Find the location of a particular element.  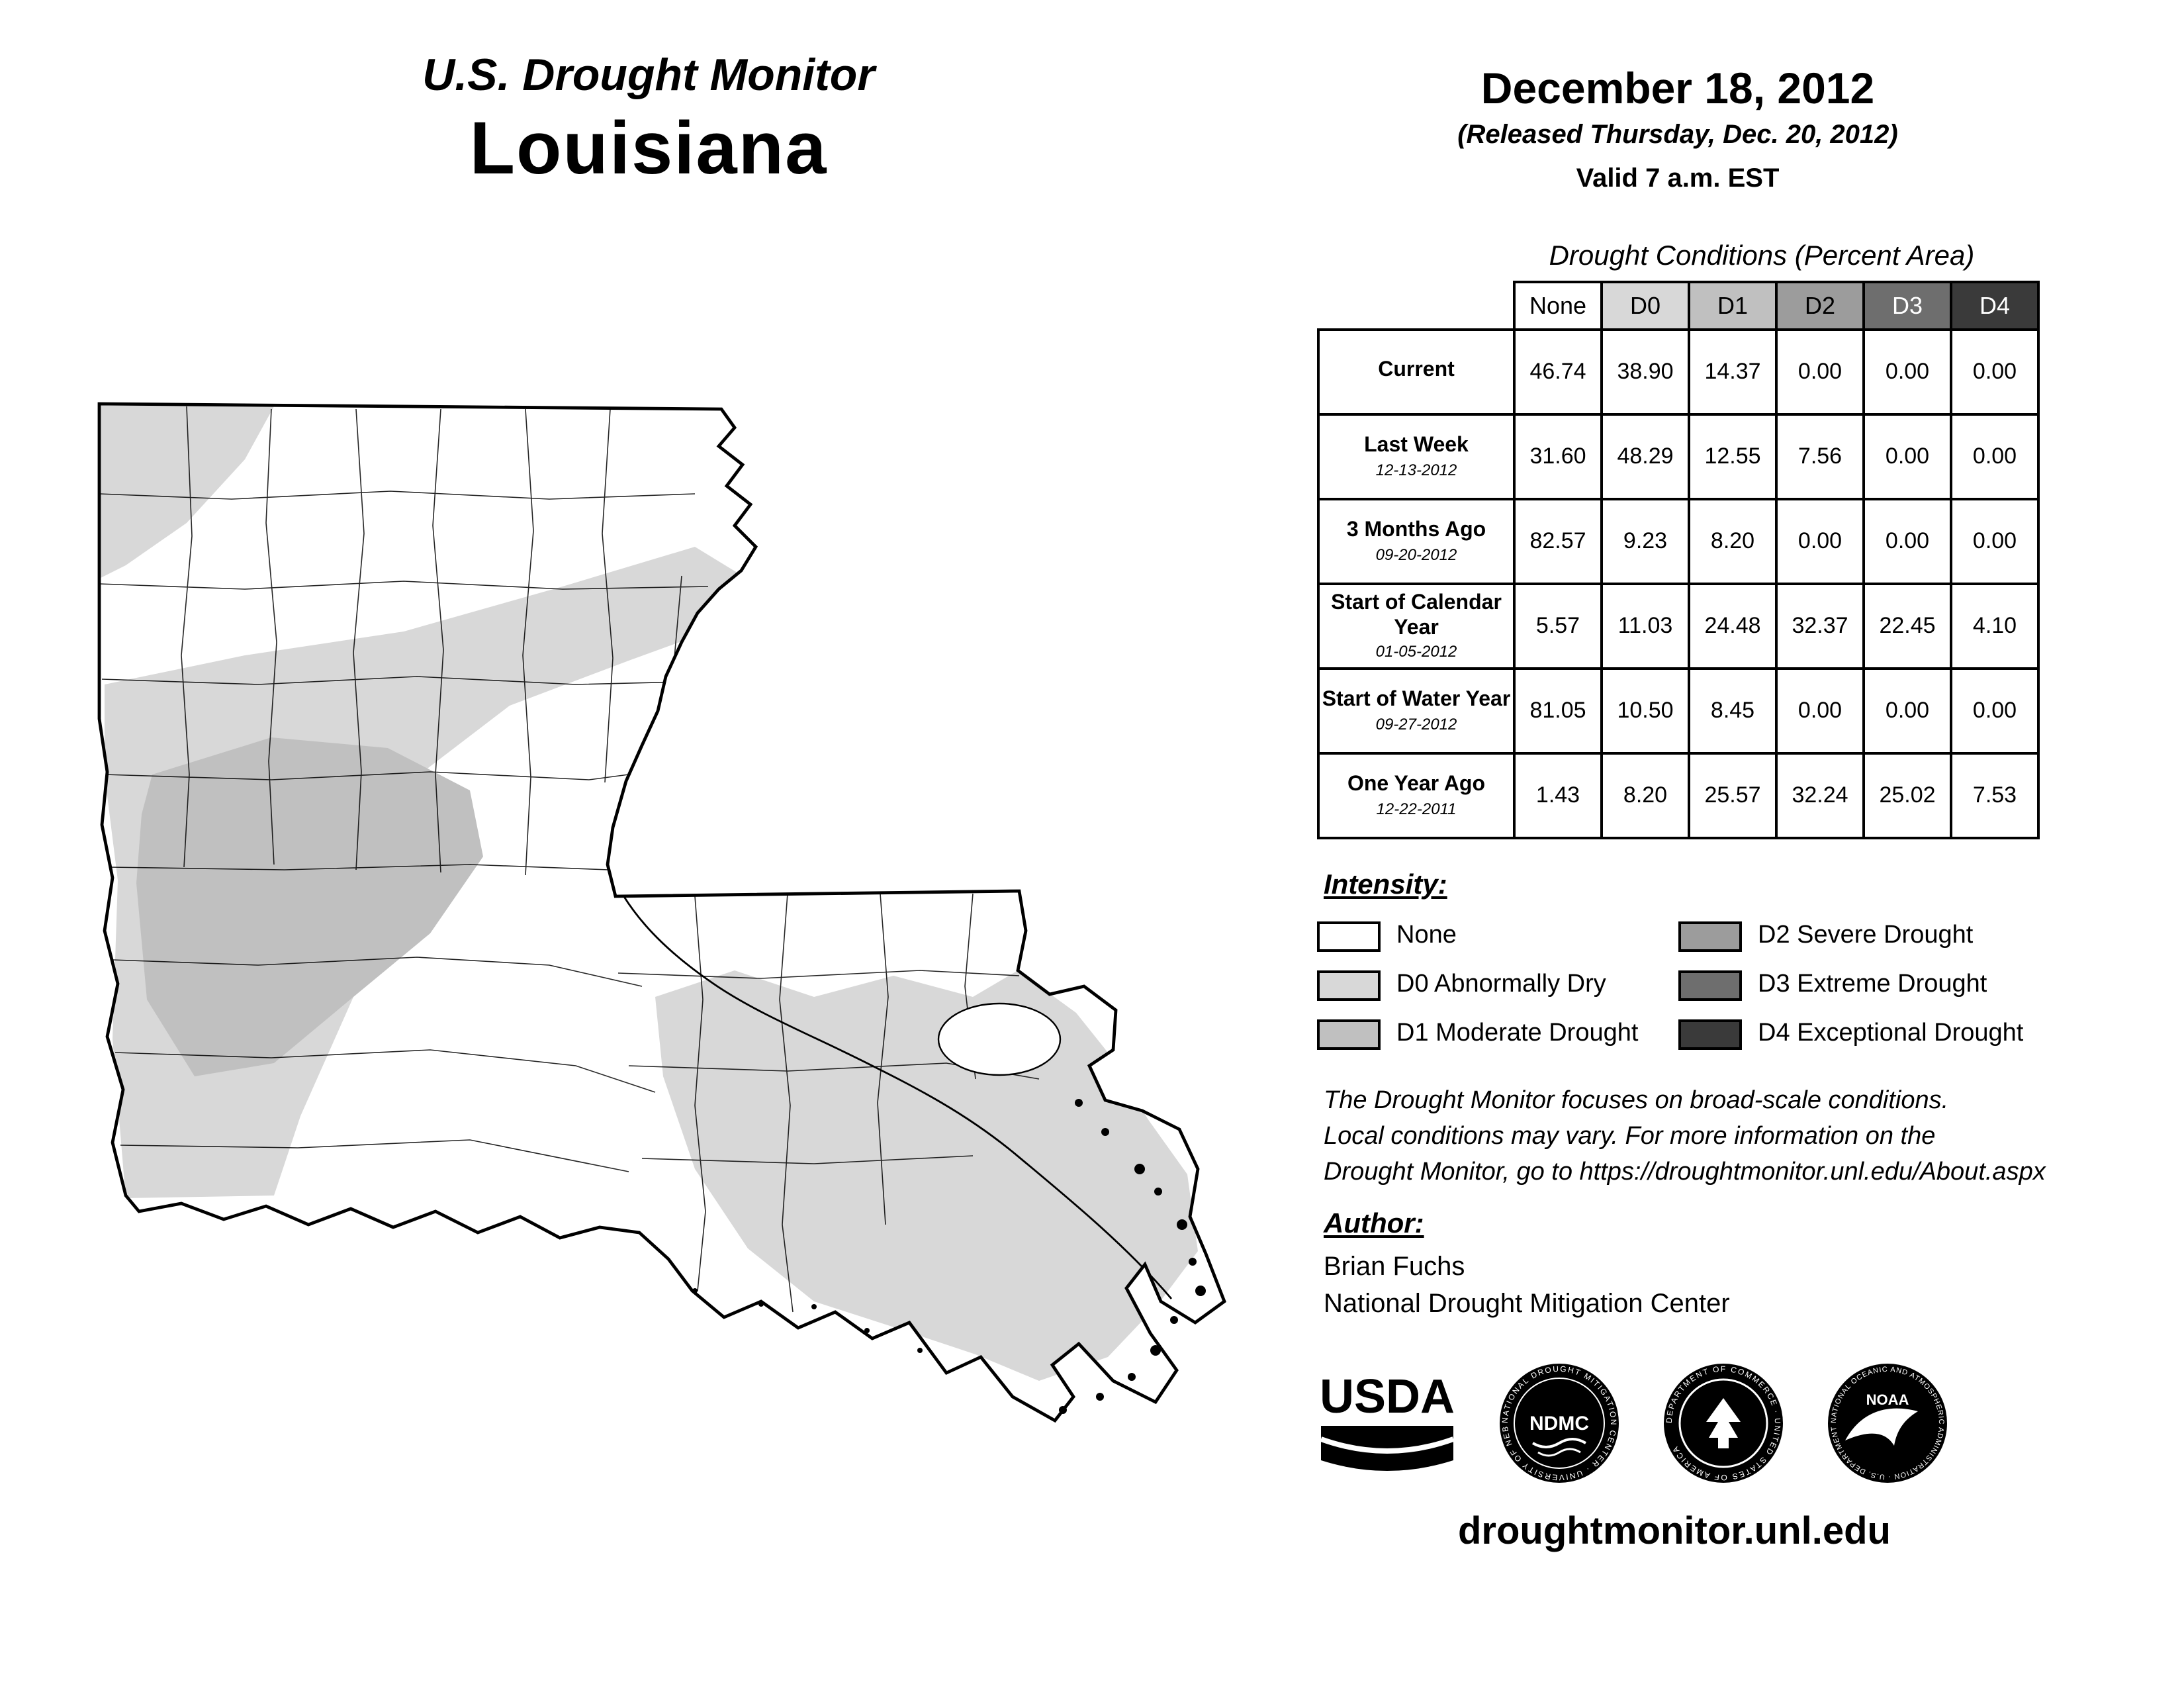

delta-marsh-speckles is located at coordinates (949, 1256).